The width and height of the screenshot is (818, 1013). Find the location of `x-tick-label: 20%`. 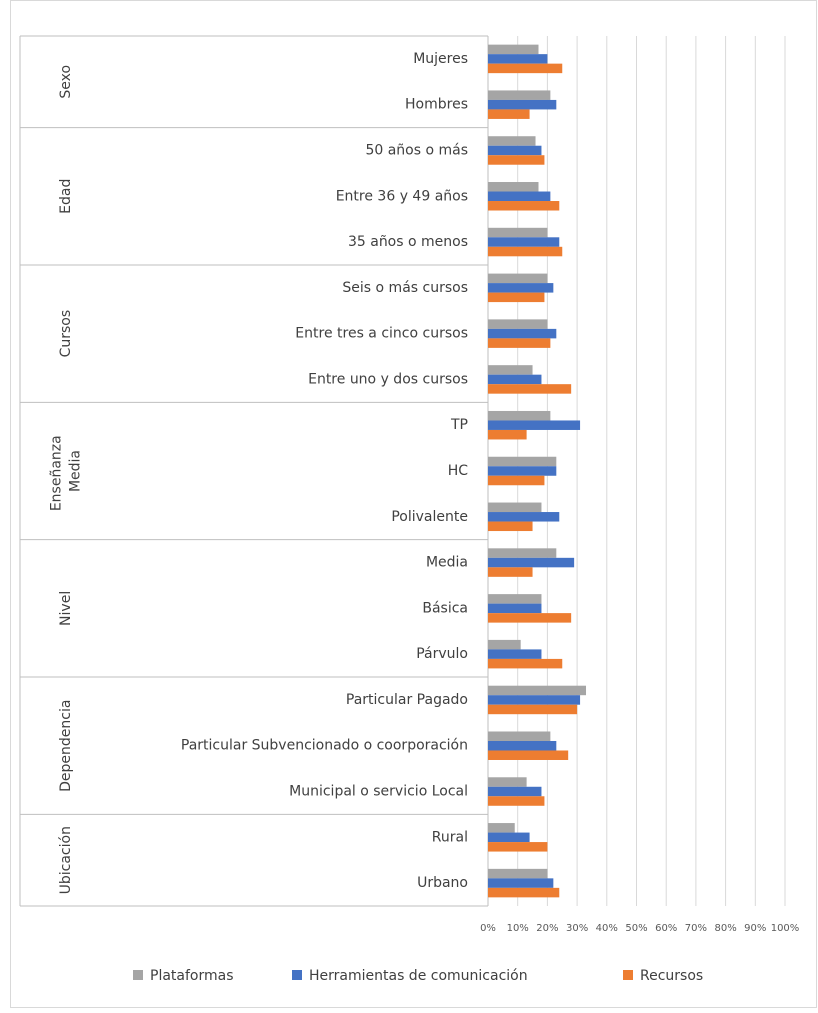

x-tick-label: 20% is located at coordinates (547, 928).